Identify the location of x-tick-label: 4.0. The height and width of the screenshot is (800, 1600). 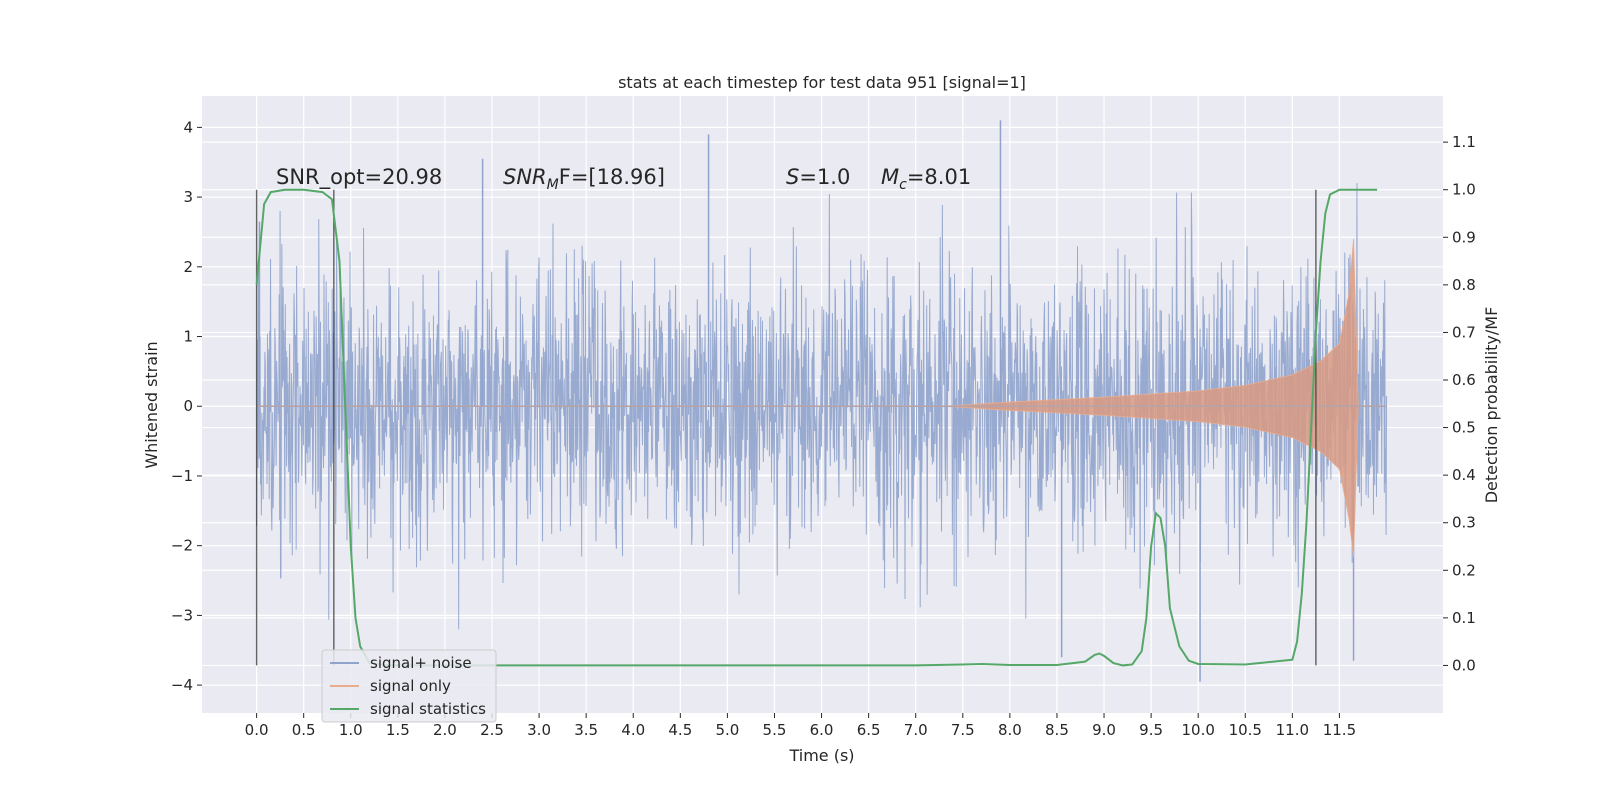
(633, 730).